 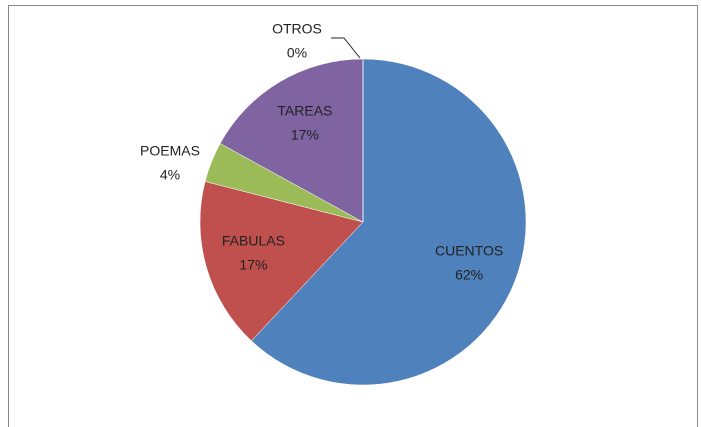 What do you see at coordinates (346, 48) in the screenshot?
I see `leader-line` at bounding box center [346, 48].